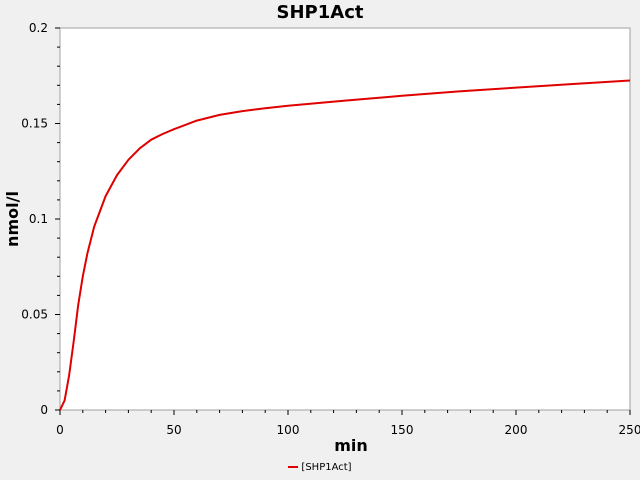  I want to click on x-axis: 0 50 100 150 200 250, so click(348, 423).